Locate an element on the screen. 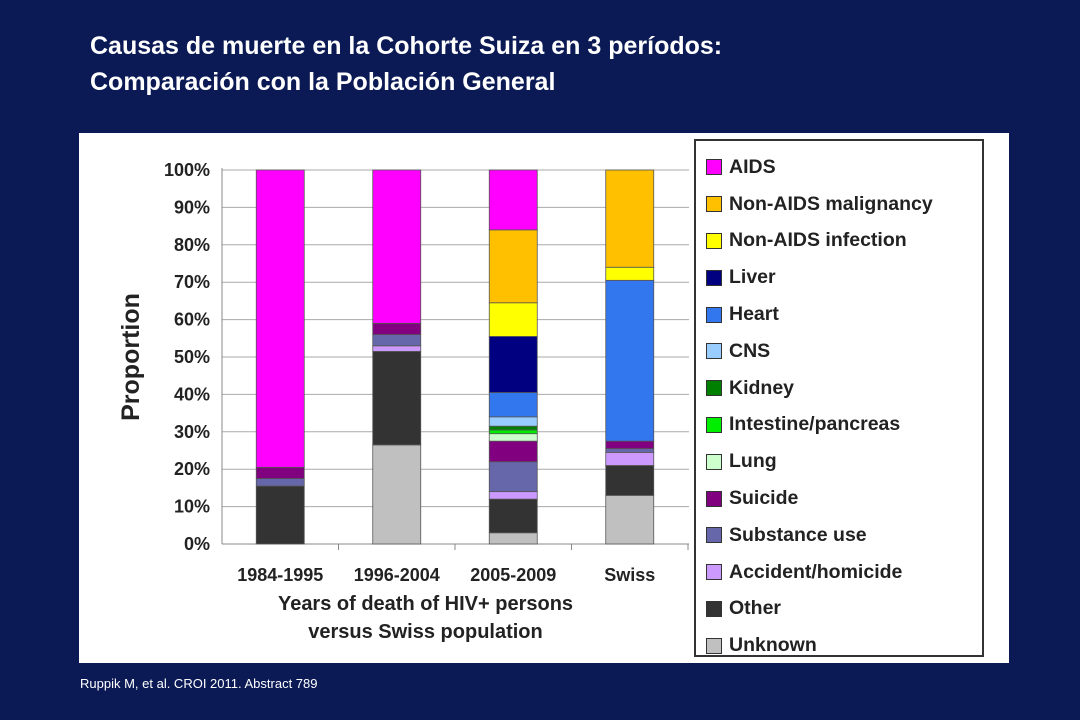  legend-label: Non-AIDS malignancy is located at coordinates (831, 203).